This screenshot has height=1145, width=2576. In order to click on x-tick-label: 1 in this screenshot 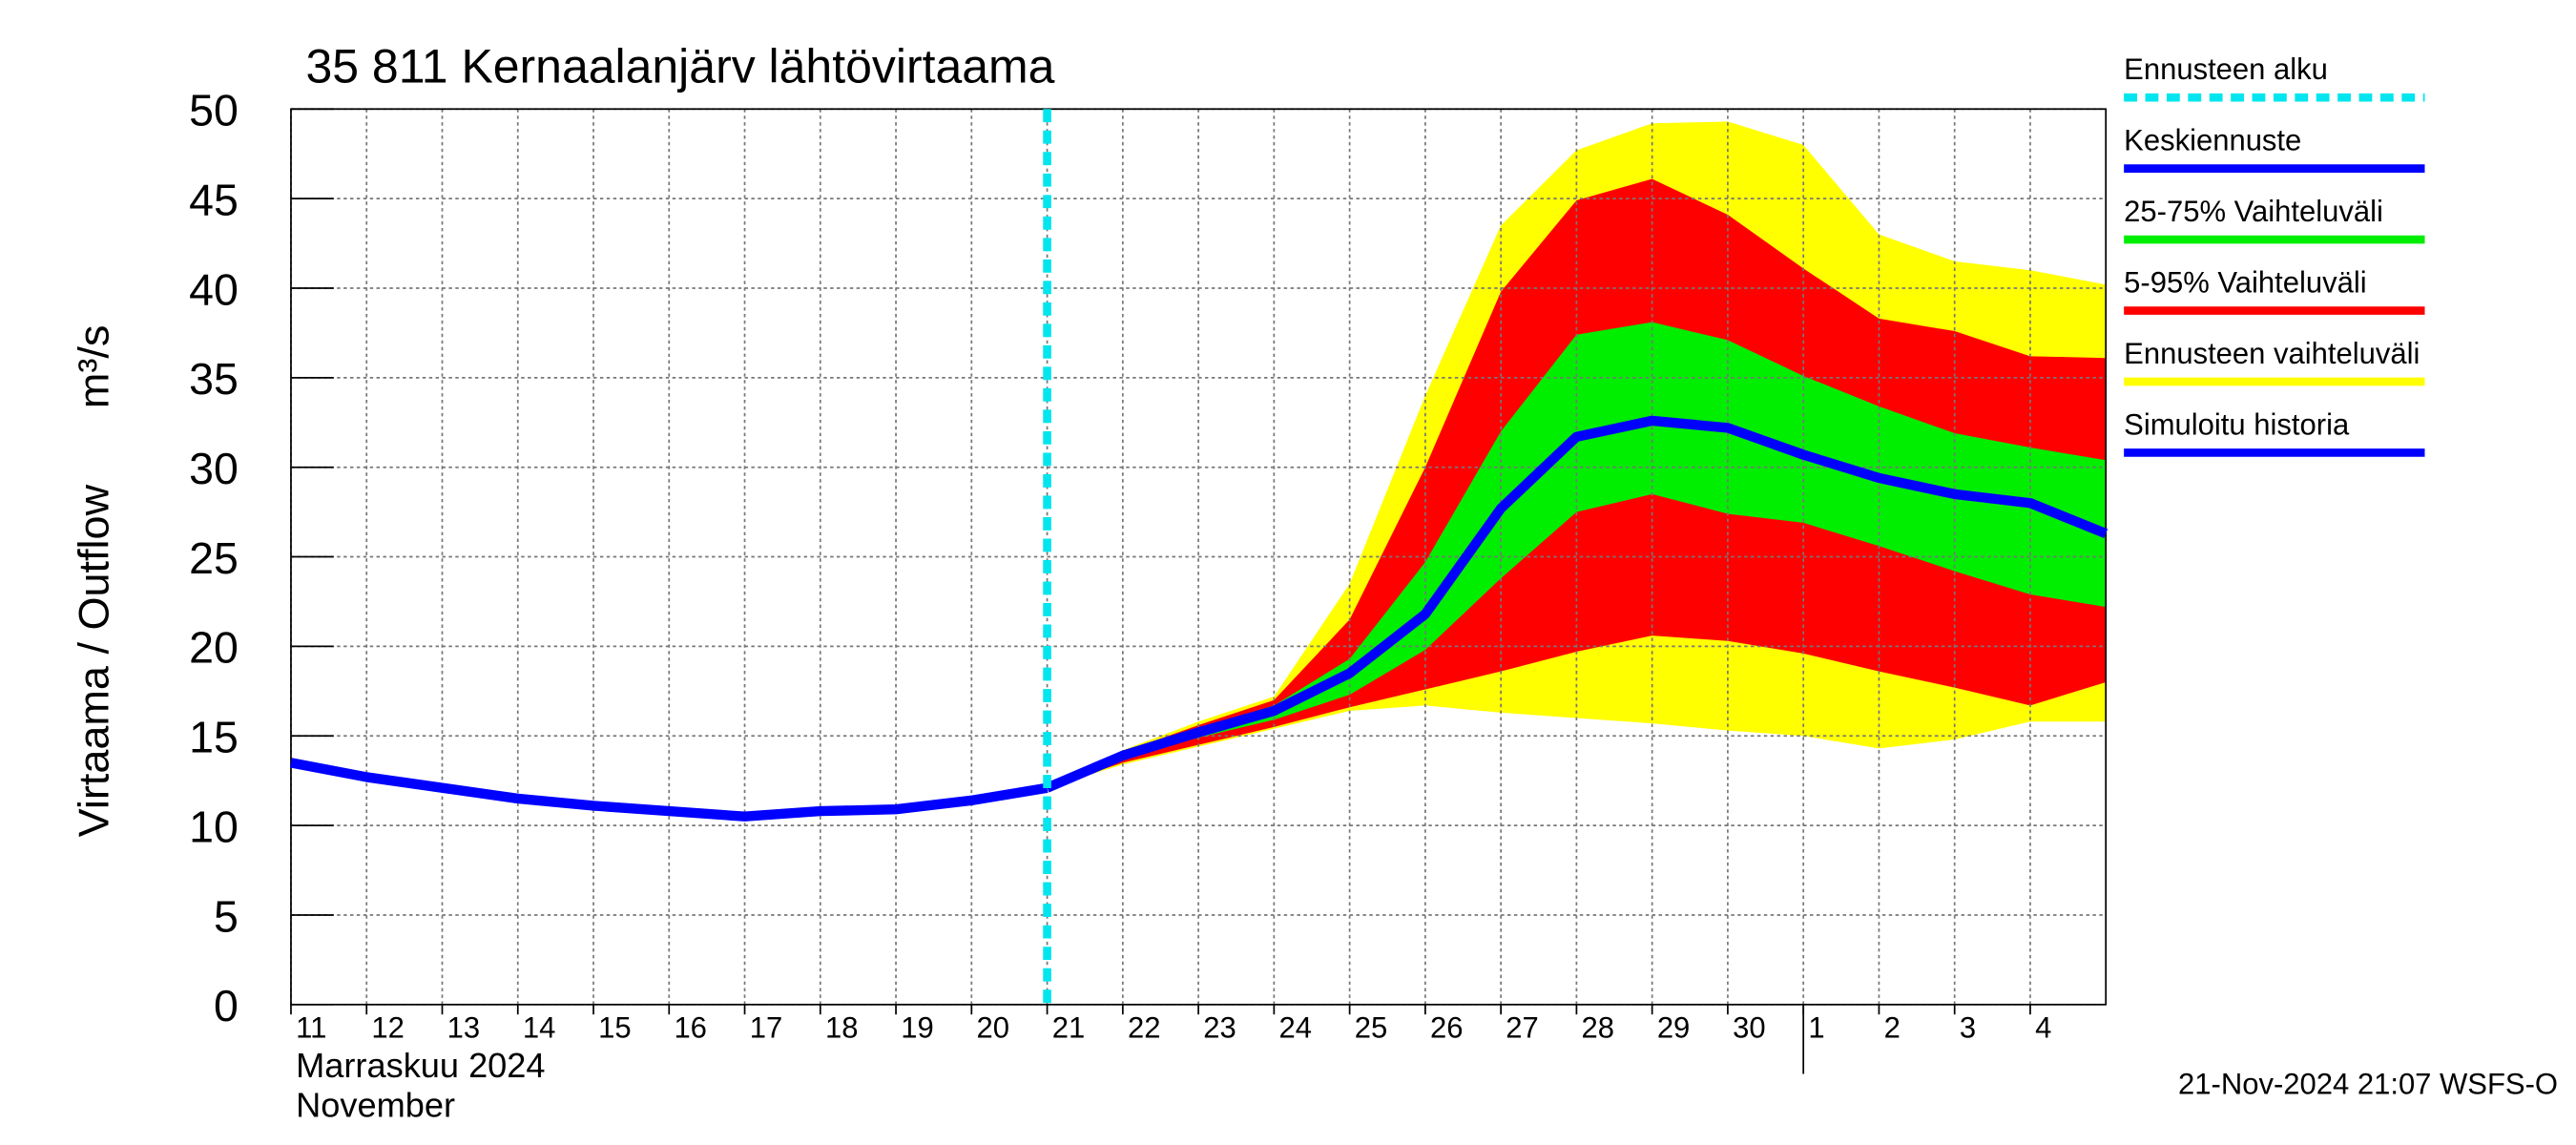, I will do `click(1816, 1027)`.